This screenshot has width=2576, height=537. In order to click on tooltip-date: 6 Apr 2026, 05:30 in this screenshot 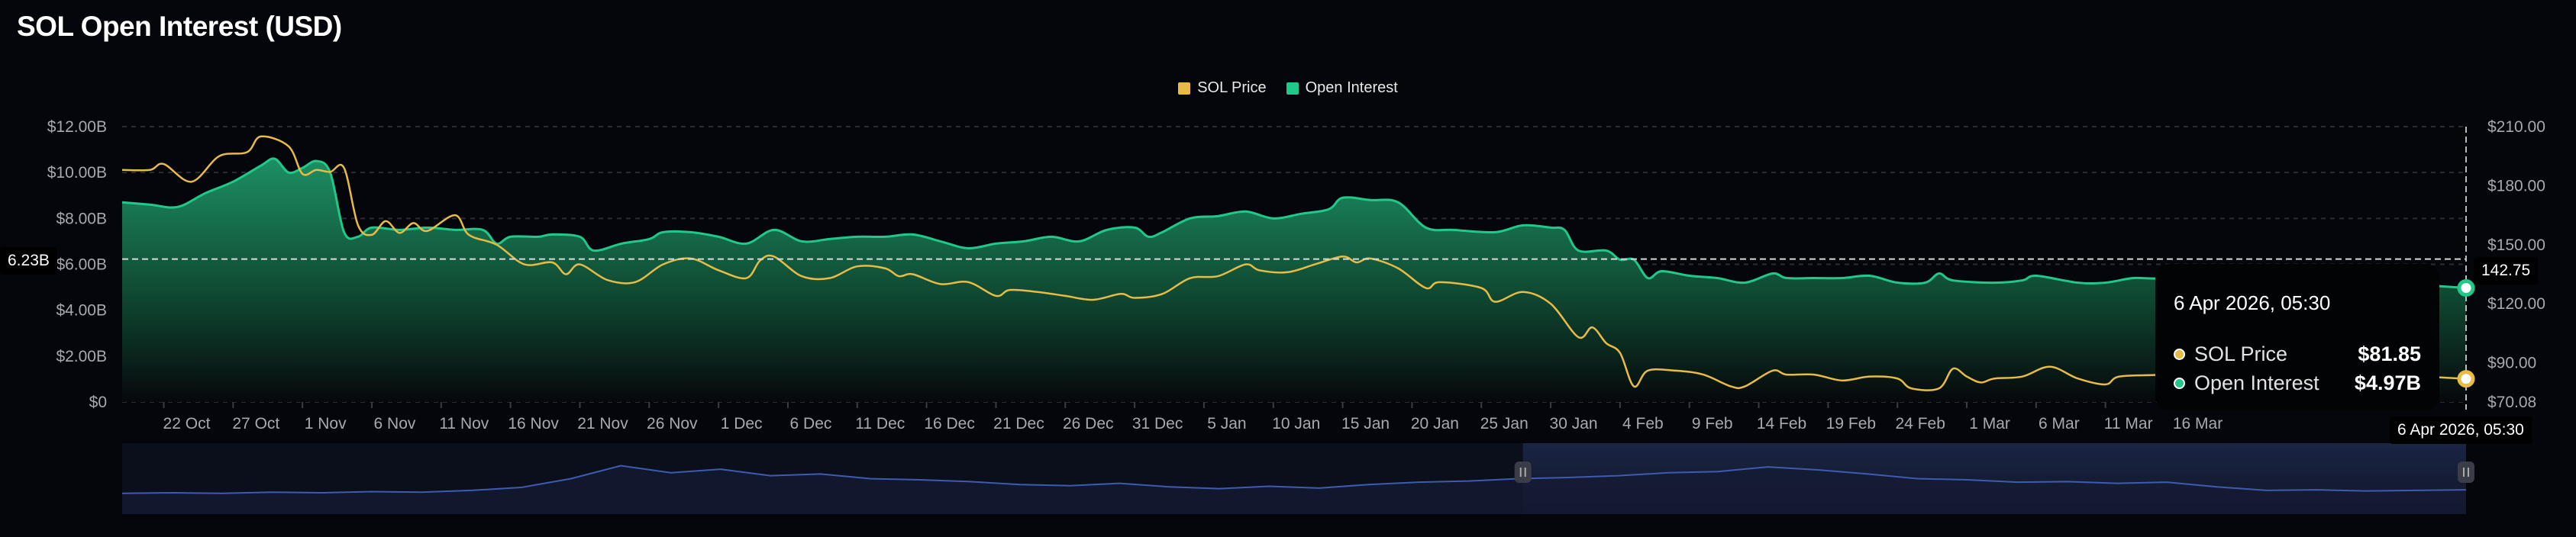, I will do `click(2252, 302)`.